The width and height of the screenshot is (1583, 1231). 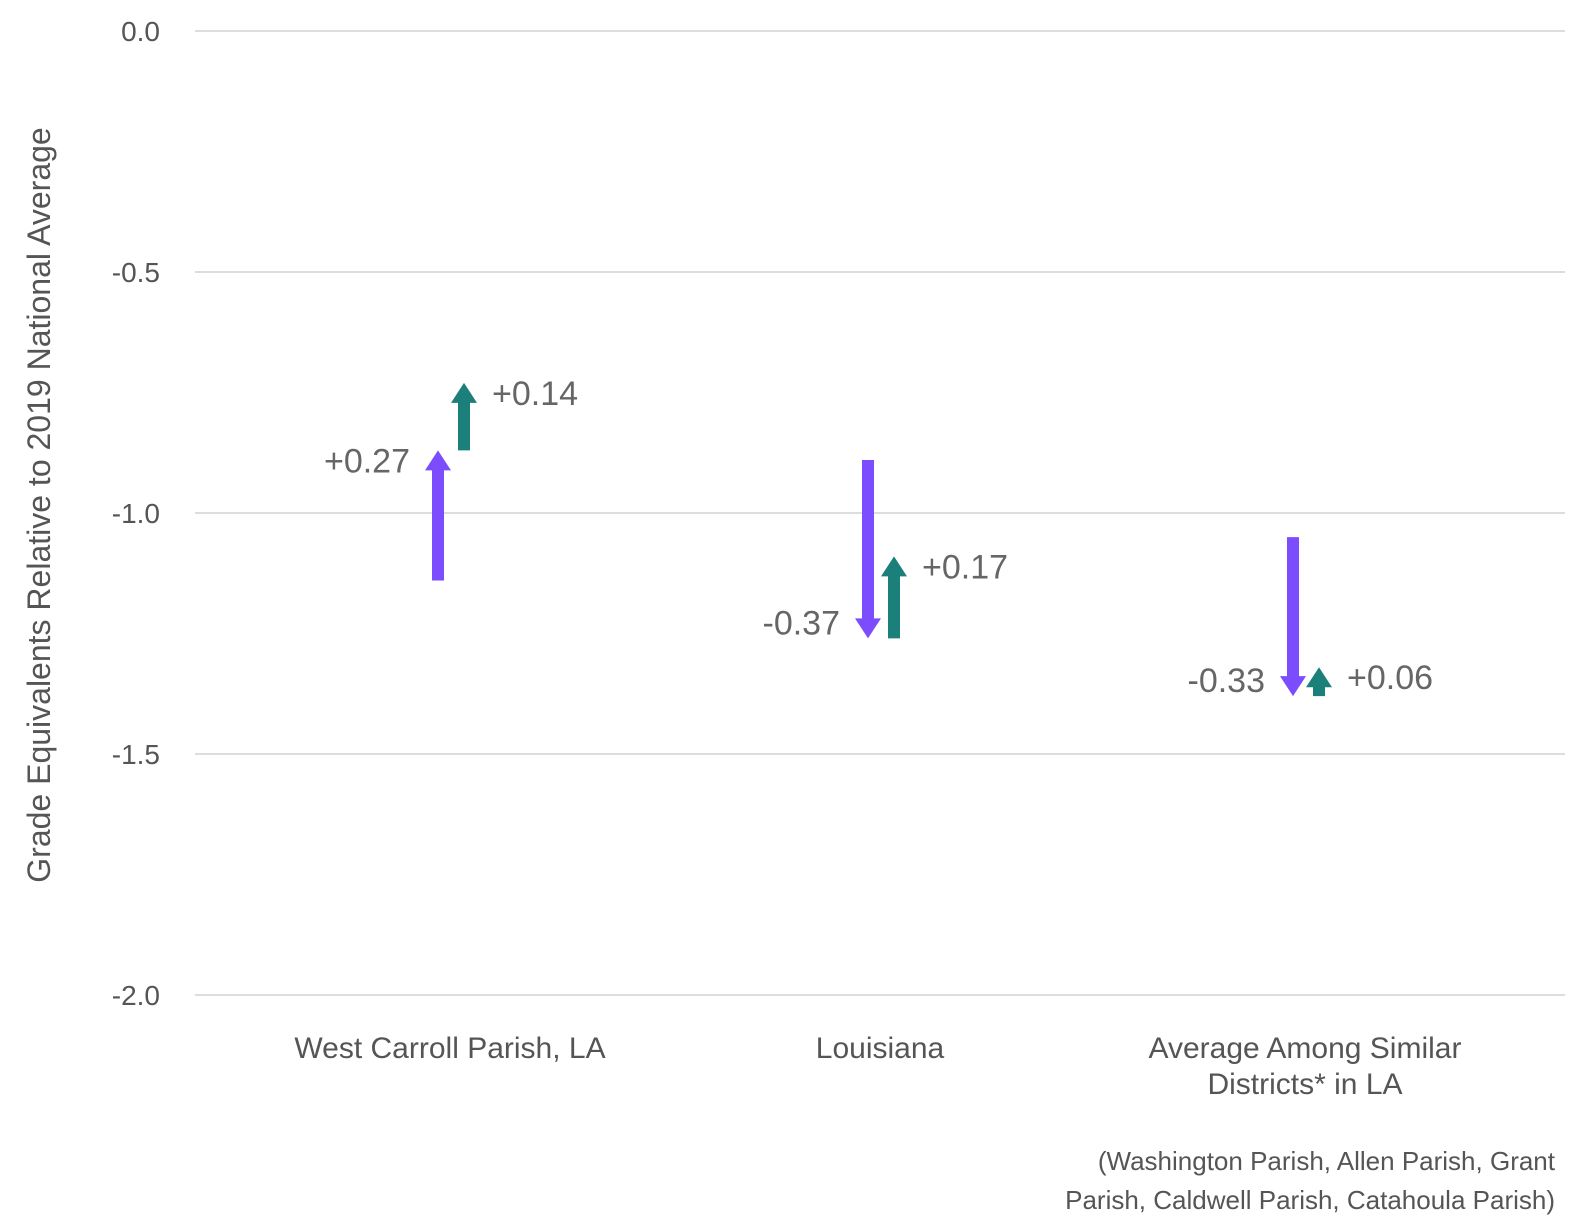 I want to click on x-category-label: West Carroll Parish, LA, so click(x=449, y=1048).